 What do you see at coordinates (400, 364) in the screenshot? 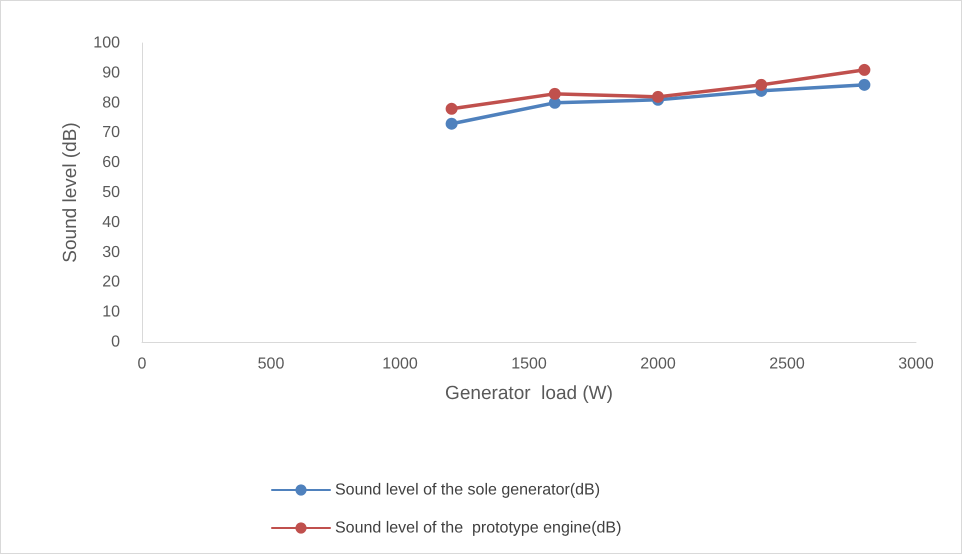
I see `x-tick-label: 1000` at bounding box center [400, 364].